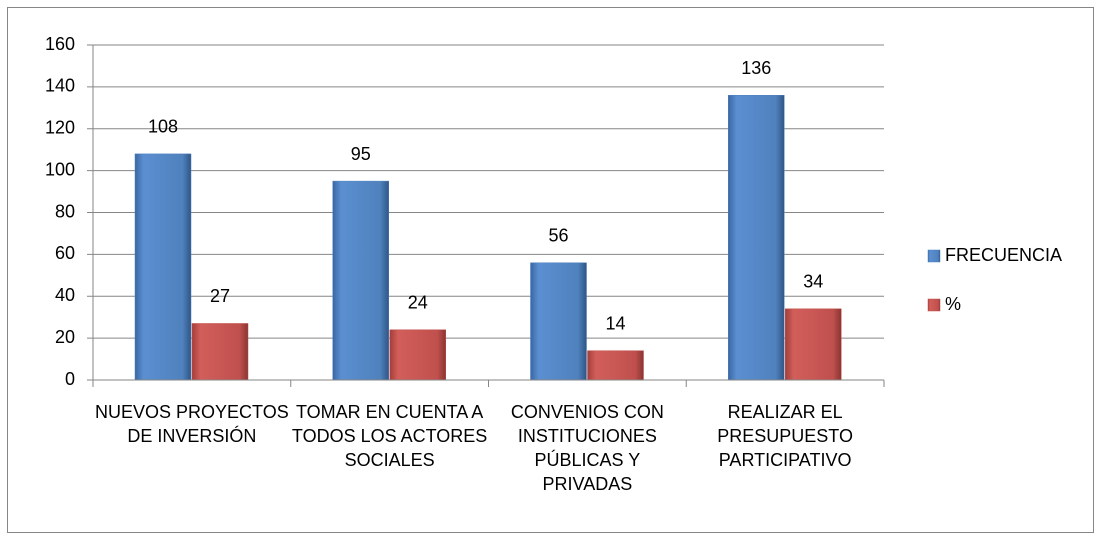 The image size is (1096, 536). Describe the element at coordinates (813, 282) in the screenshot. I see `data-label: 34` at that location.